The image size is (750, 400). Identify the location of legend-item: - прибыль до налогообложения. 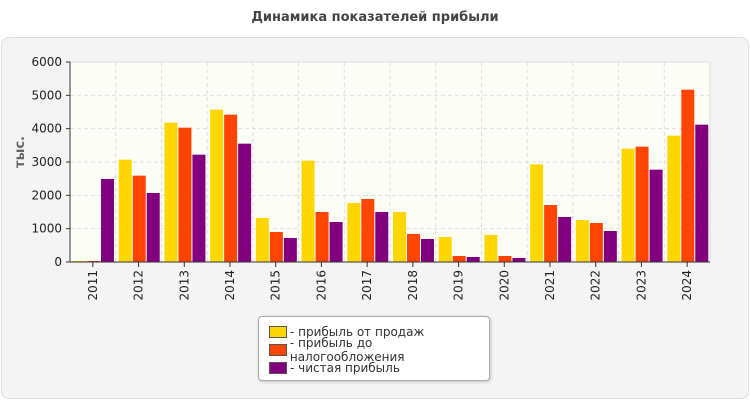
(379, 350).